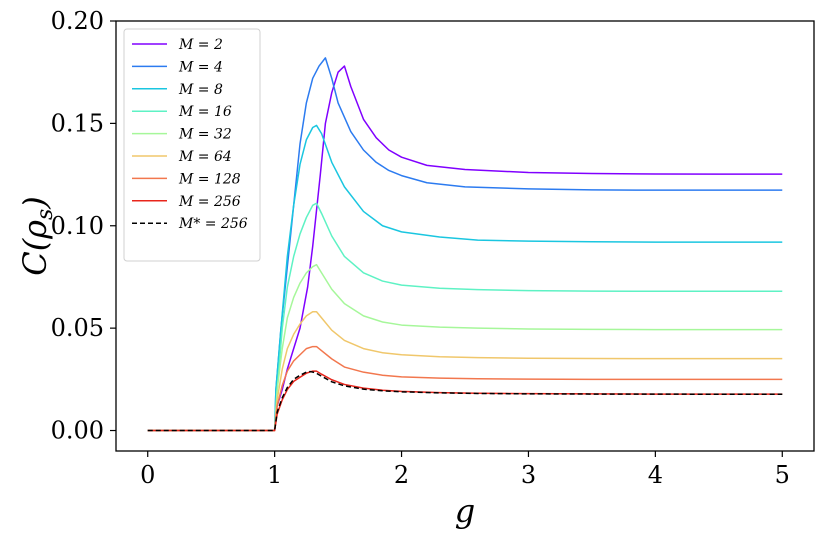  I want to click on legend-label: M = 16, so click(205, 112).